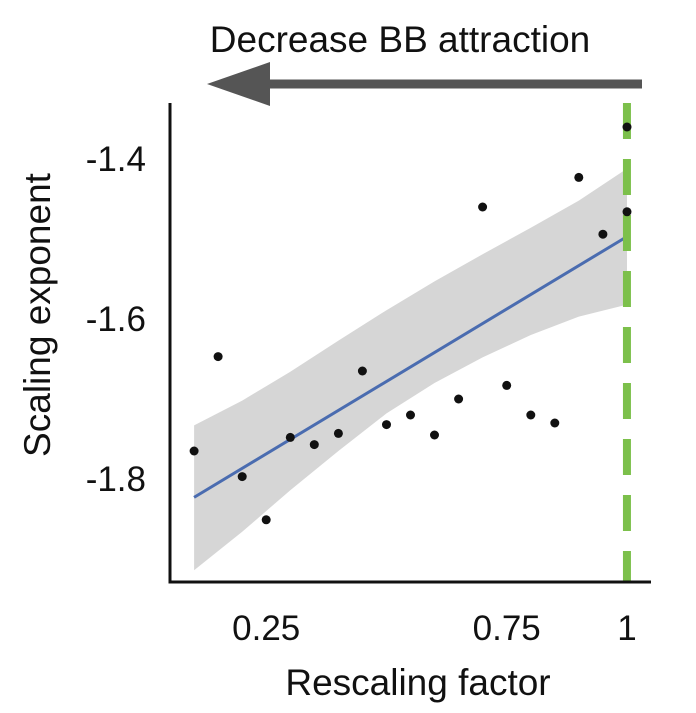 The width and height of the screenshot is (696, 713). Describe the element at coordinates (400, 39) in the screenshot. I see `banner-label: Decrease BB attraction` at that location.